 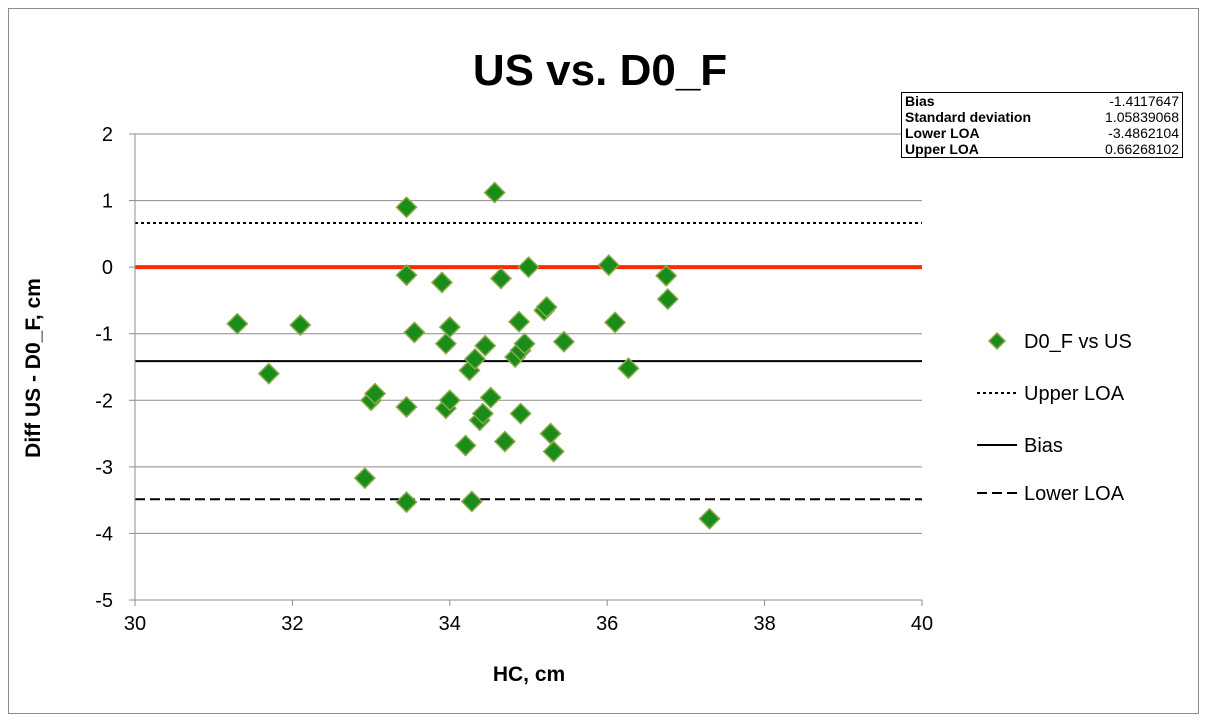 I want to click on stats-value: 0.66268102, so click(x=1142, y=149).